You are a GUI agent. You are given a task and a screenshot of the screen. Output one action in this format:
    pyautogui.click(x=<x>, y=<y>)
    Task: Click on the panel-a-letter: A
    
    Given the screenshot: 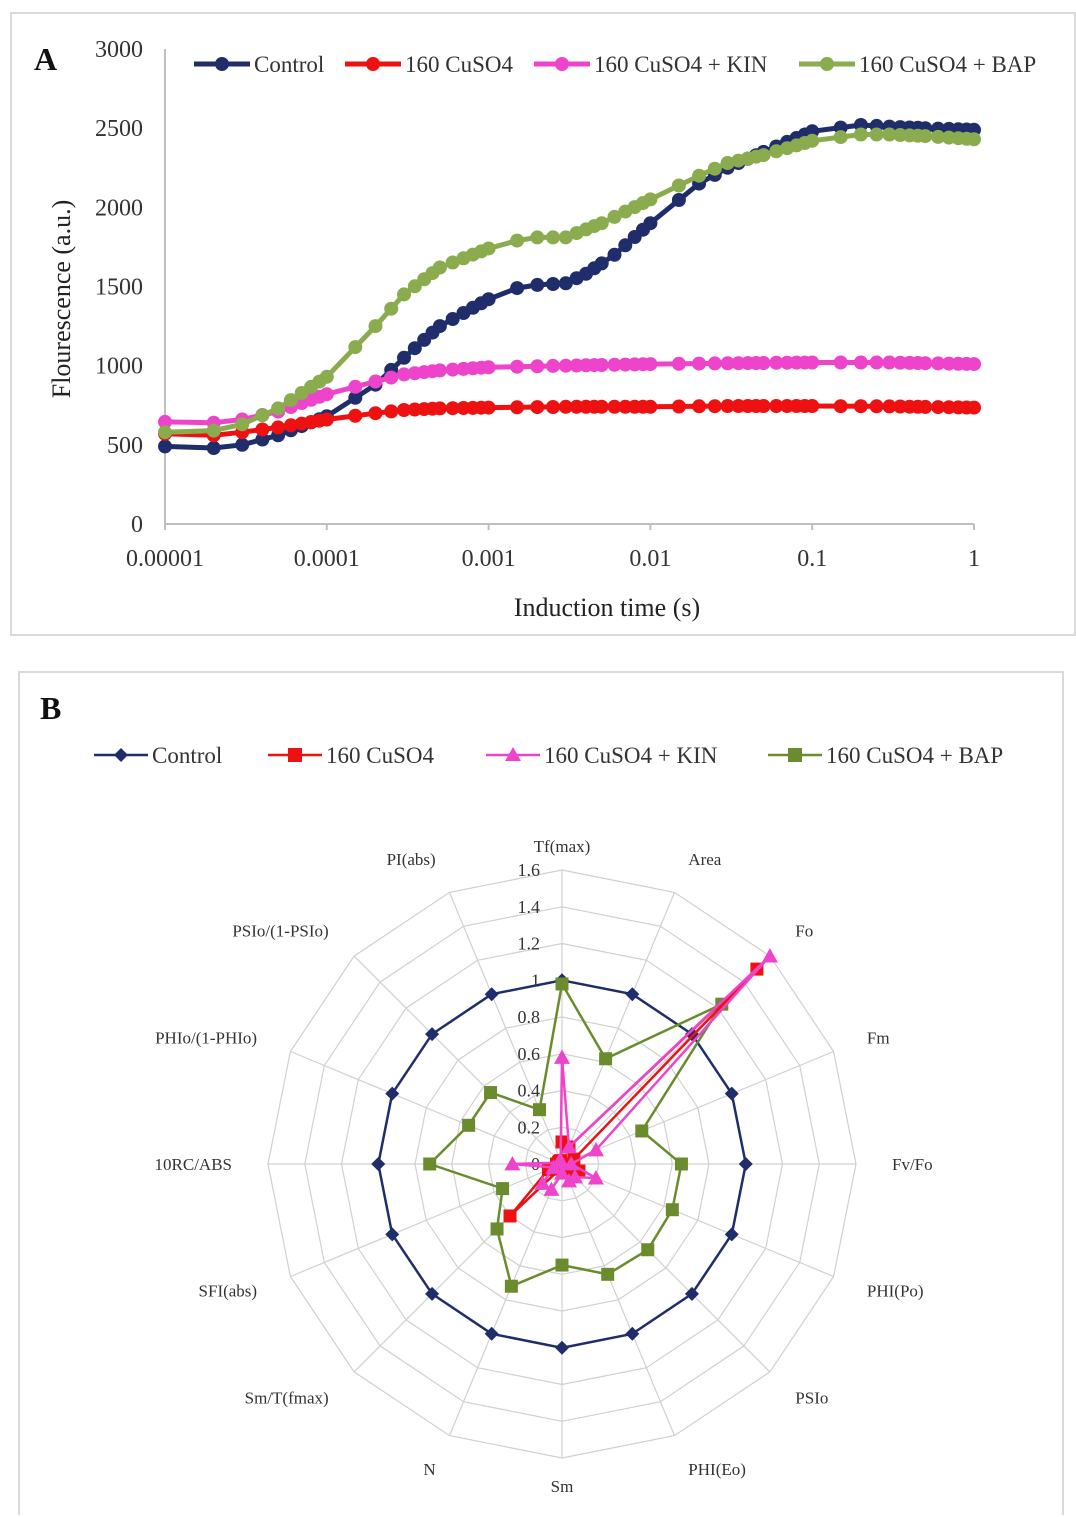 What is the action you would take?
    pyautogui.click(x=45, y=59)
    